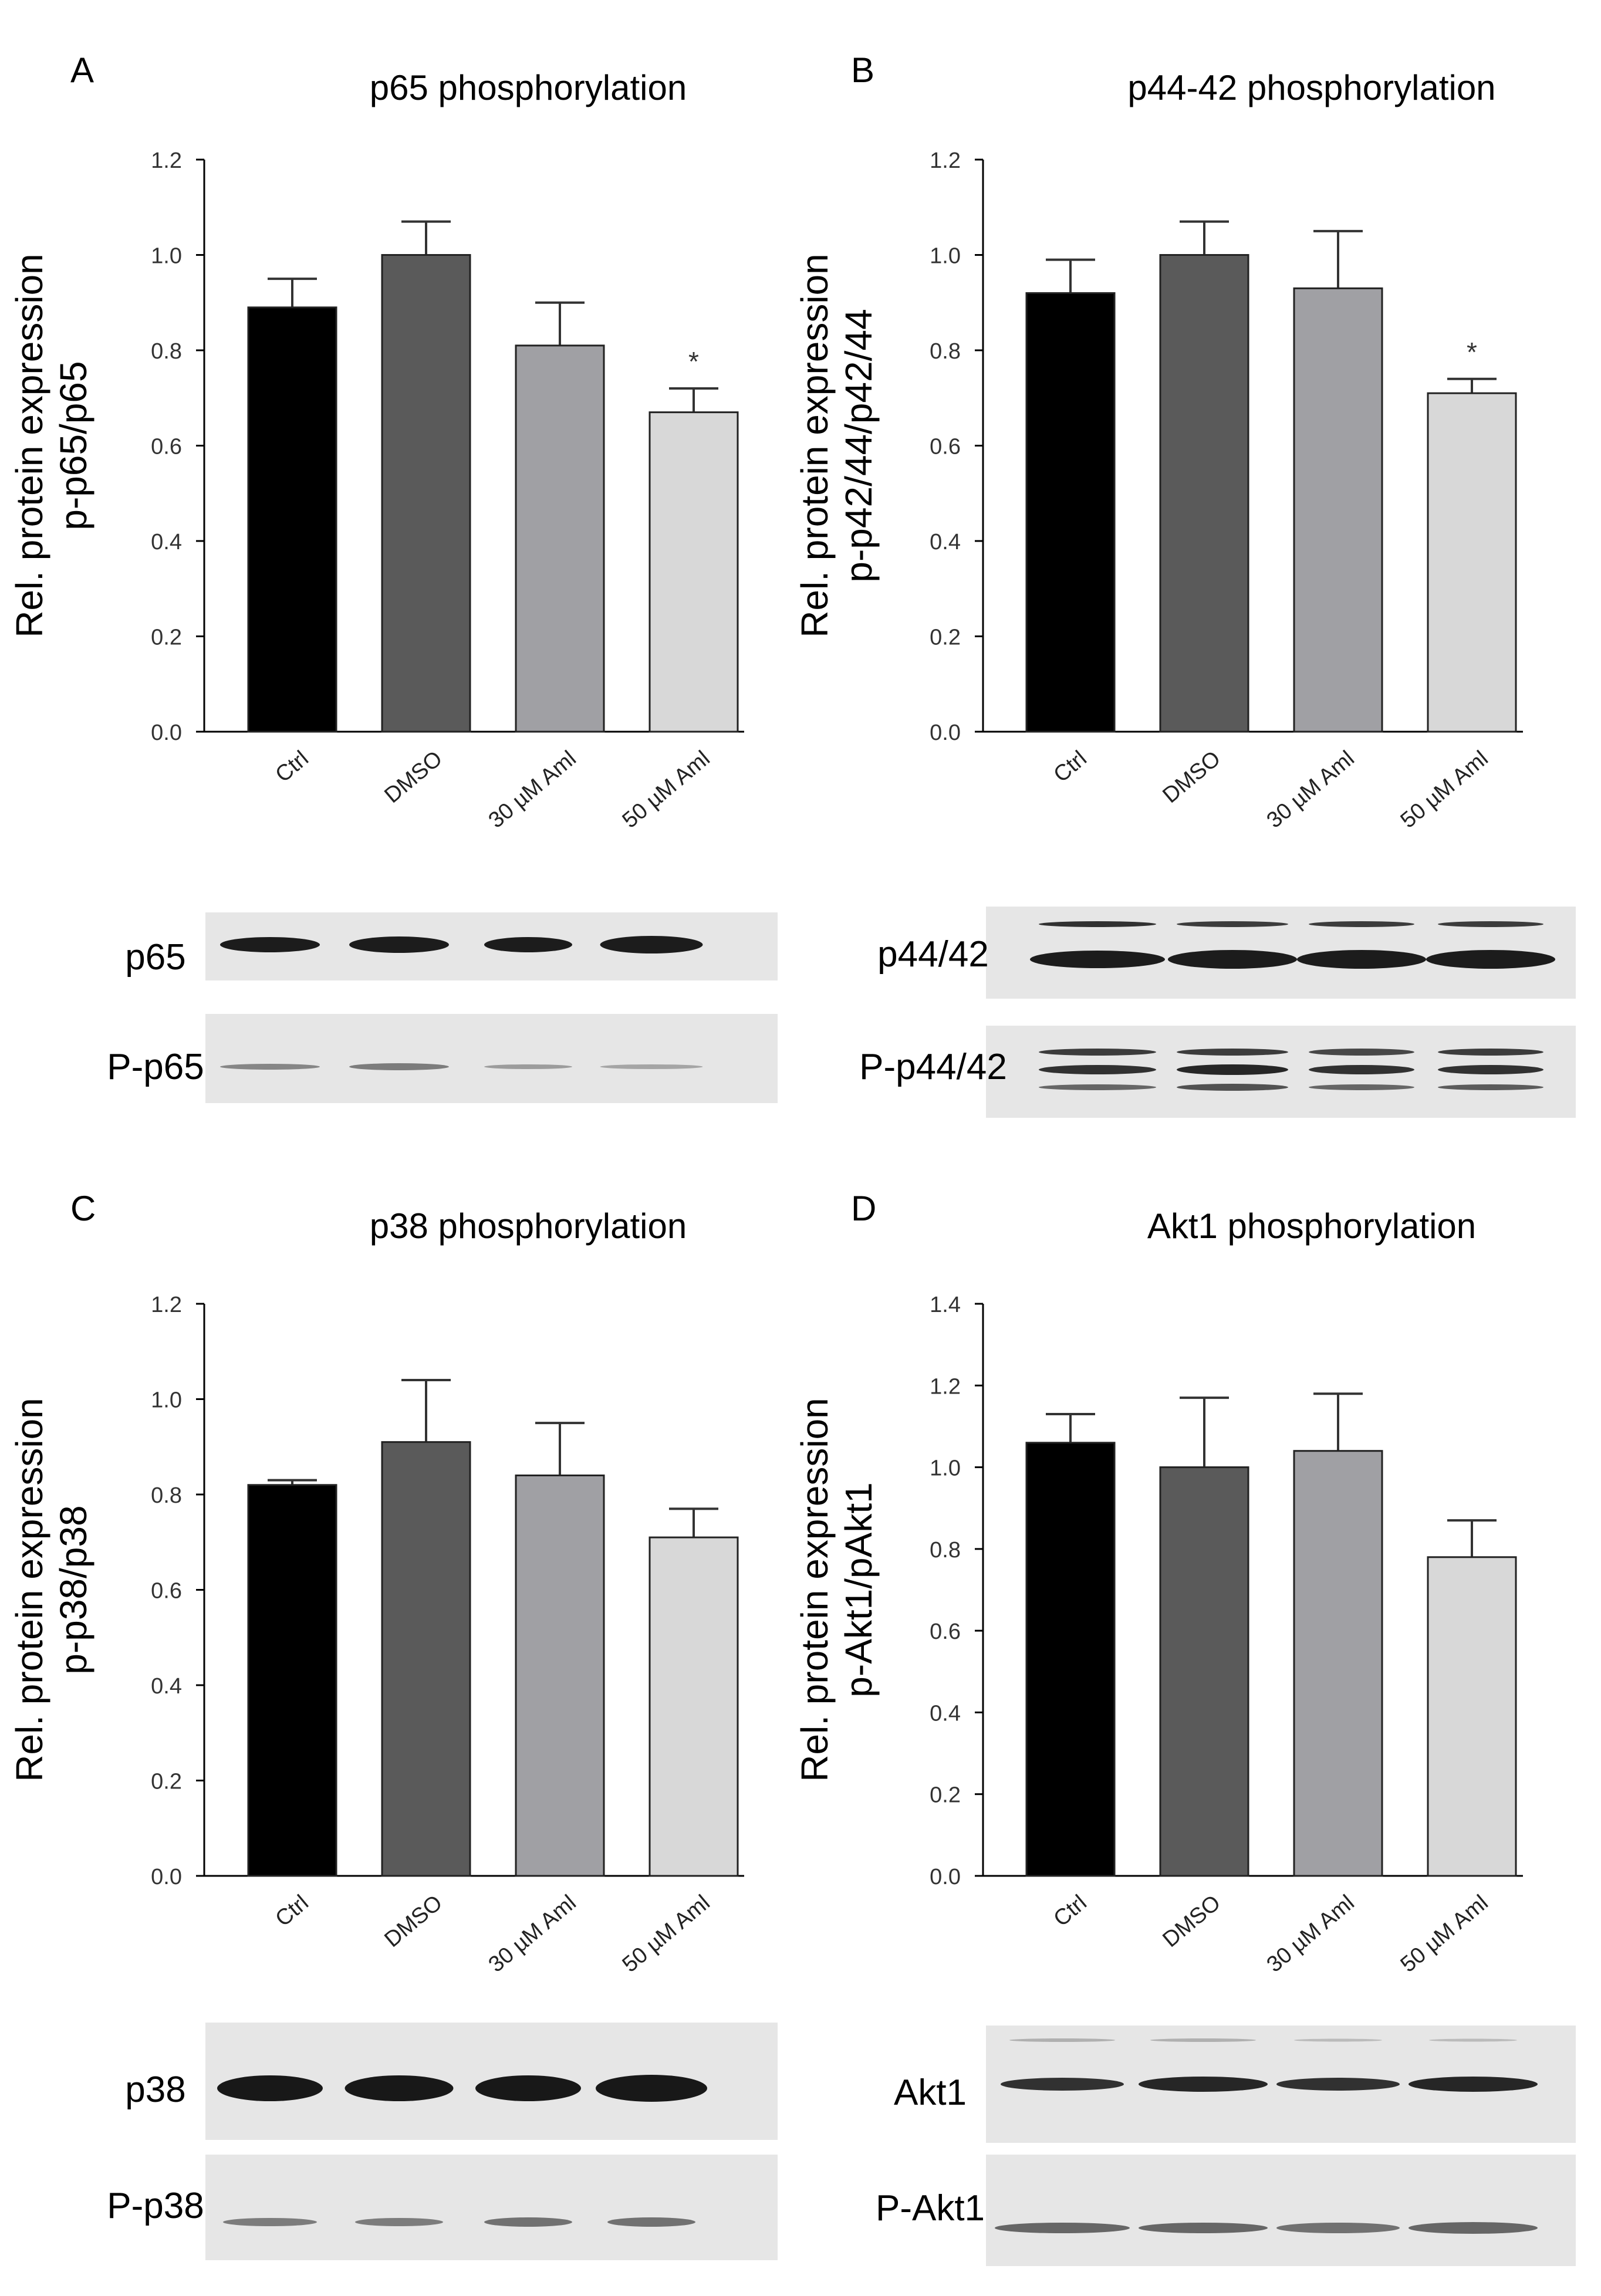  I want to click on significance-marker: *, so click(693, 361).